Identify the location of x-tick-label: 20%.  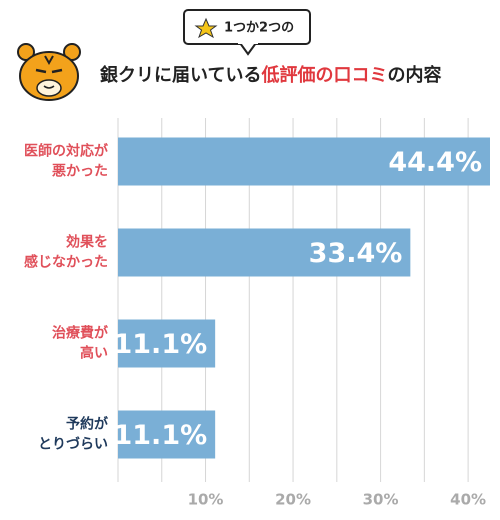
(293, 500).